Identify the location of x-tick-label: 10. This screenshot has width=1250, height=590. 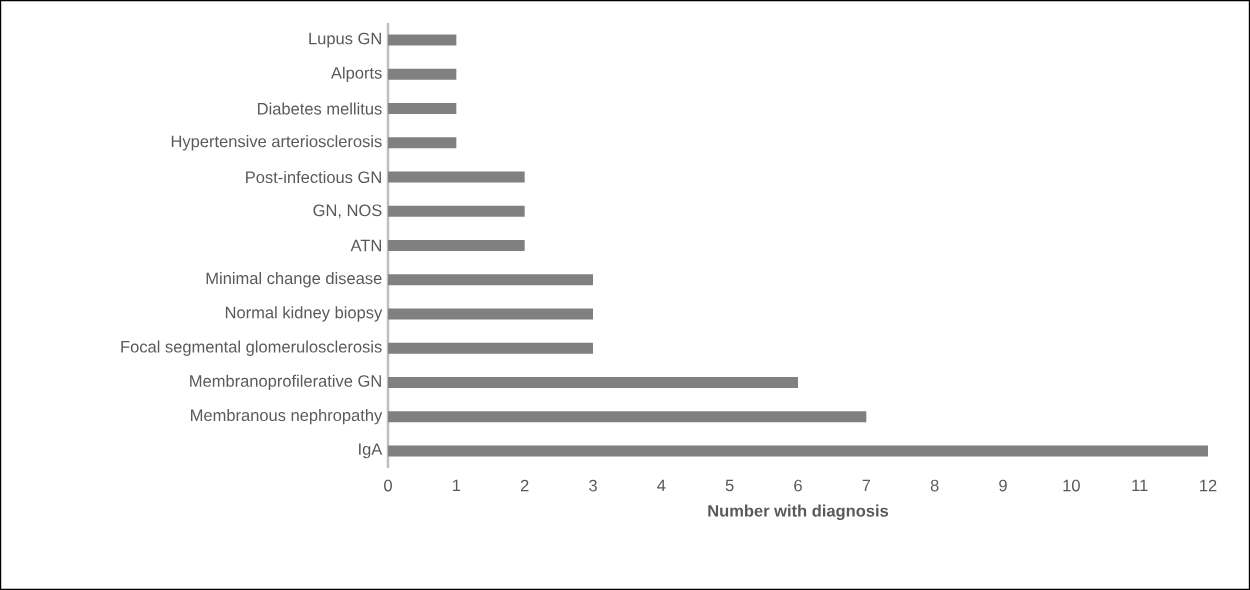
(1071, 485).